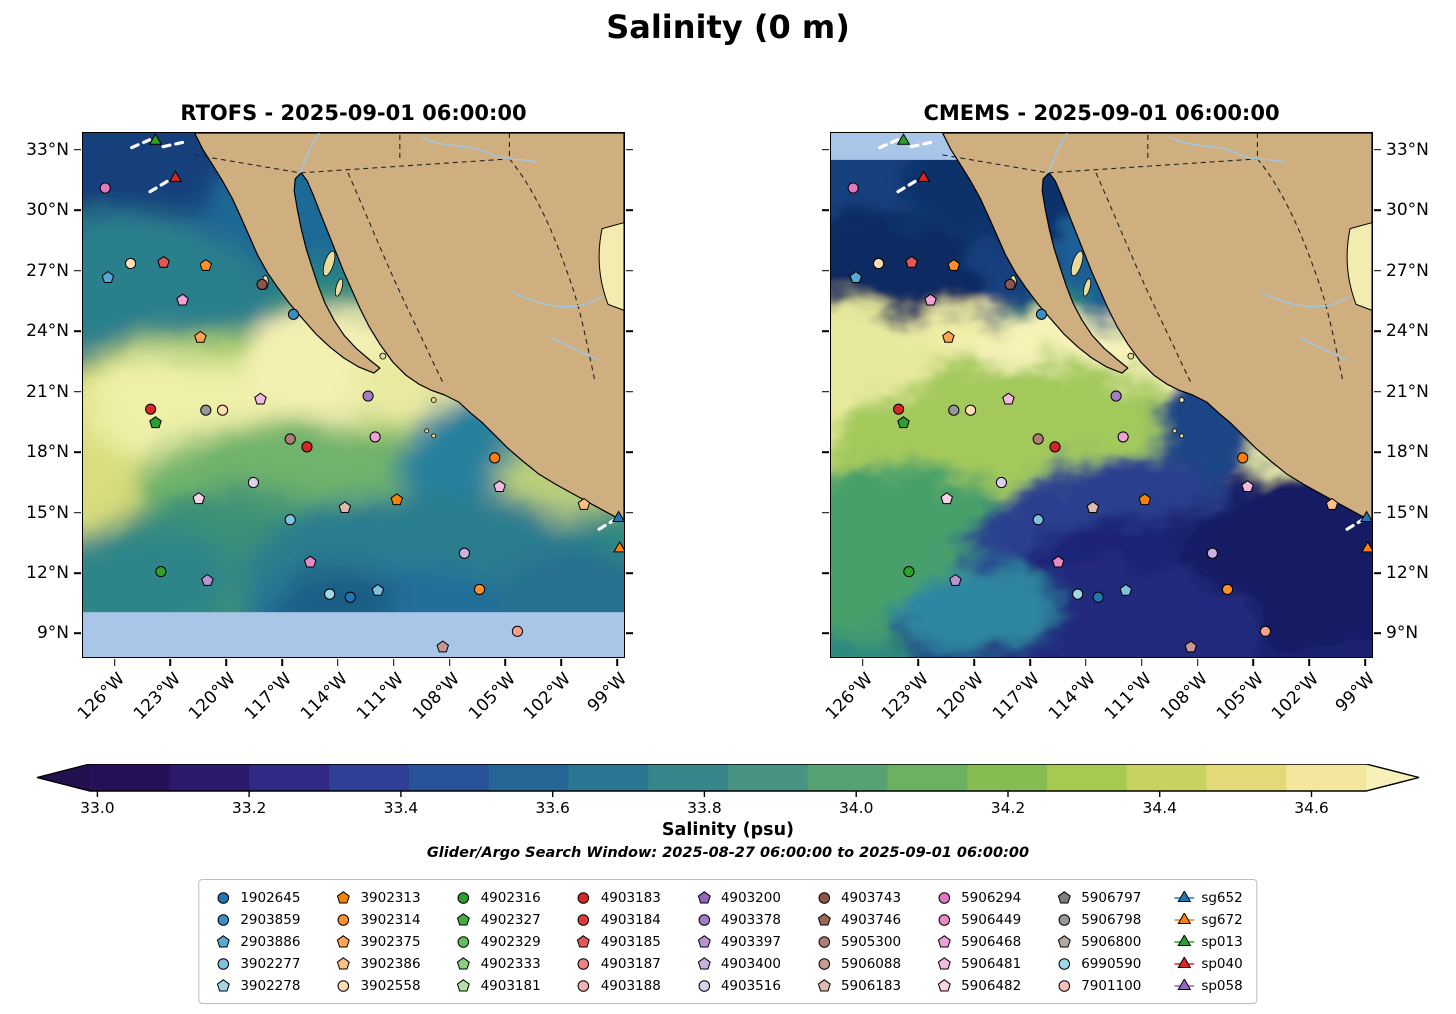 The height and width of the screenshot is (1014, 1456). I want to click on lat-label: 27°N, so click(1407, 270).